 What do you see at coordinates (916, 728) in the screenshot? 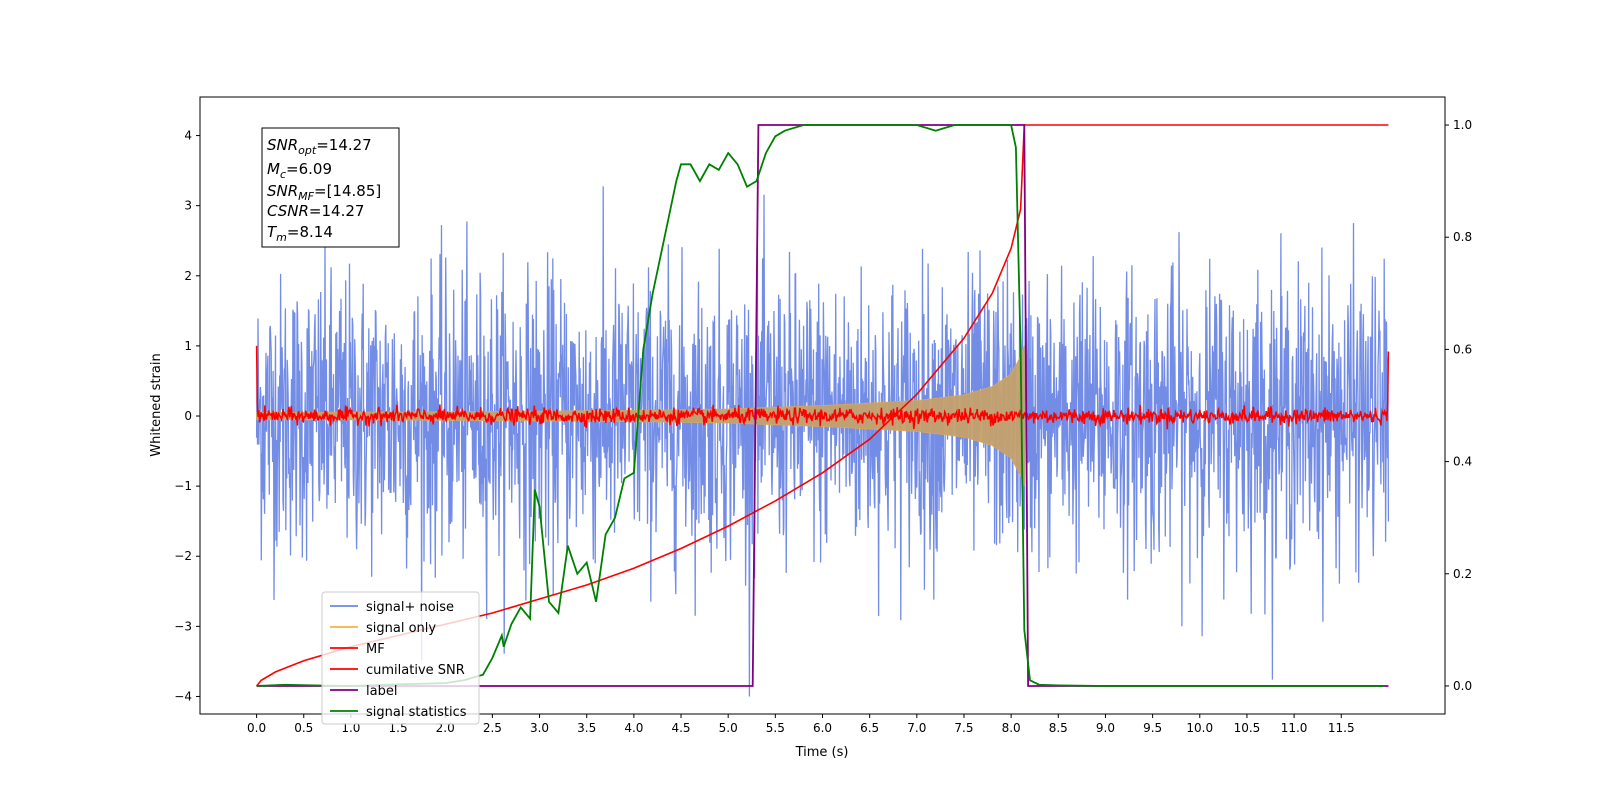
I see `x-tick-label: 7.0` at bounding box center [916, 728].